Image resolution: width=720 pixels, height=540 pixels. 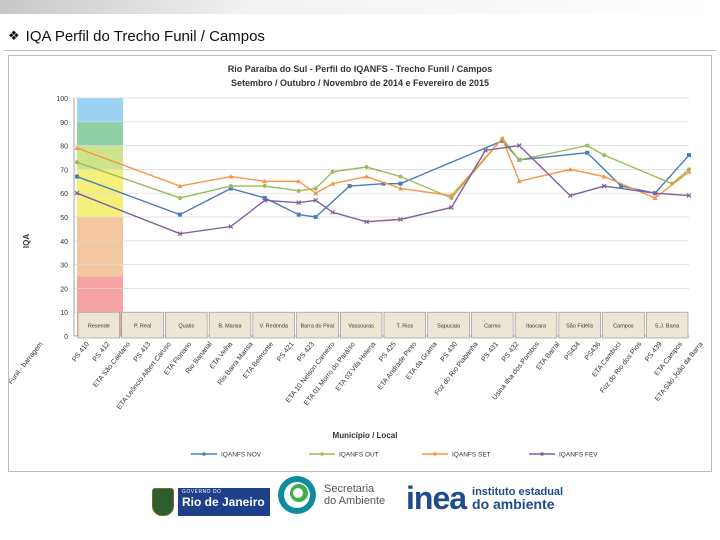 I want to click on municipality-label: V. Redonda, so click(x=273, y=327).